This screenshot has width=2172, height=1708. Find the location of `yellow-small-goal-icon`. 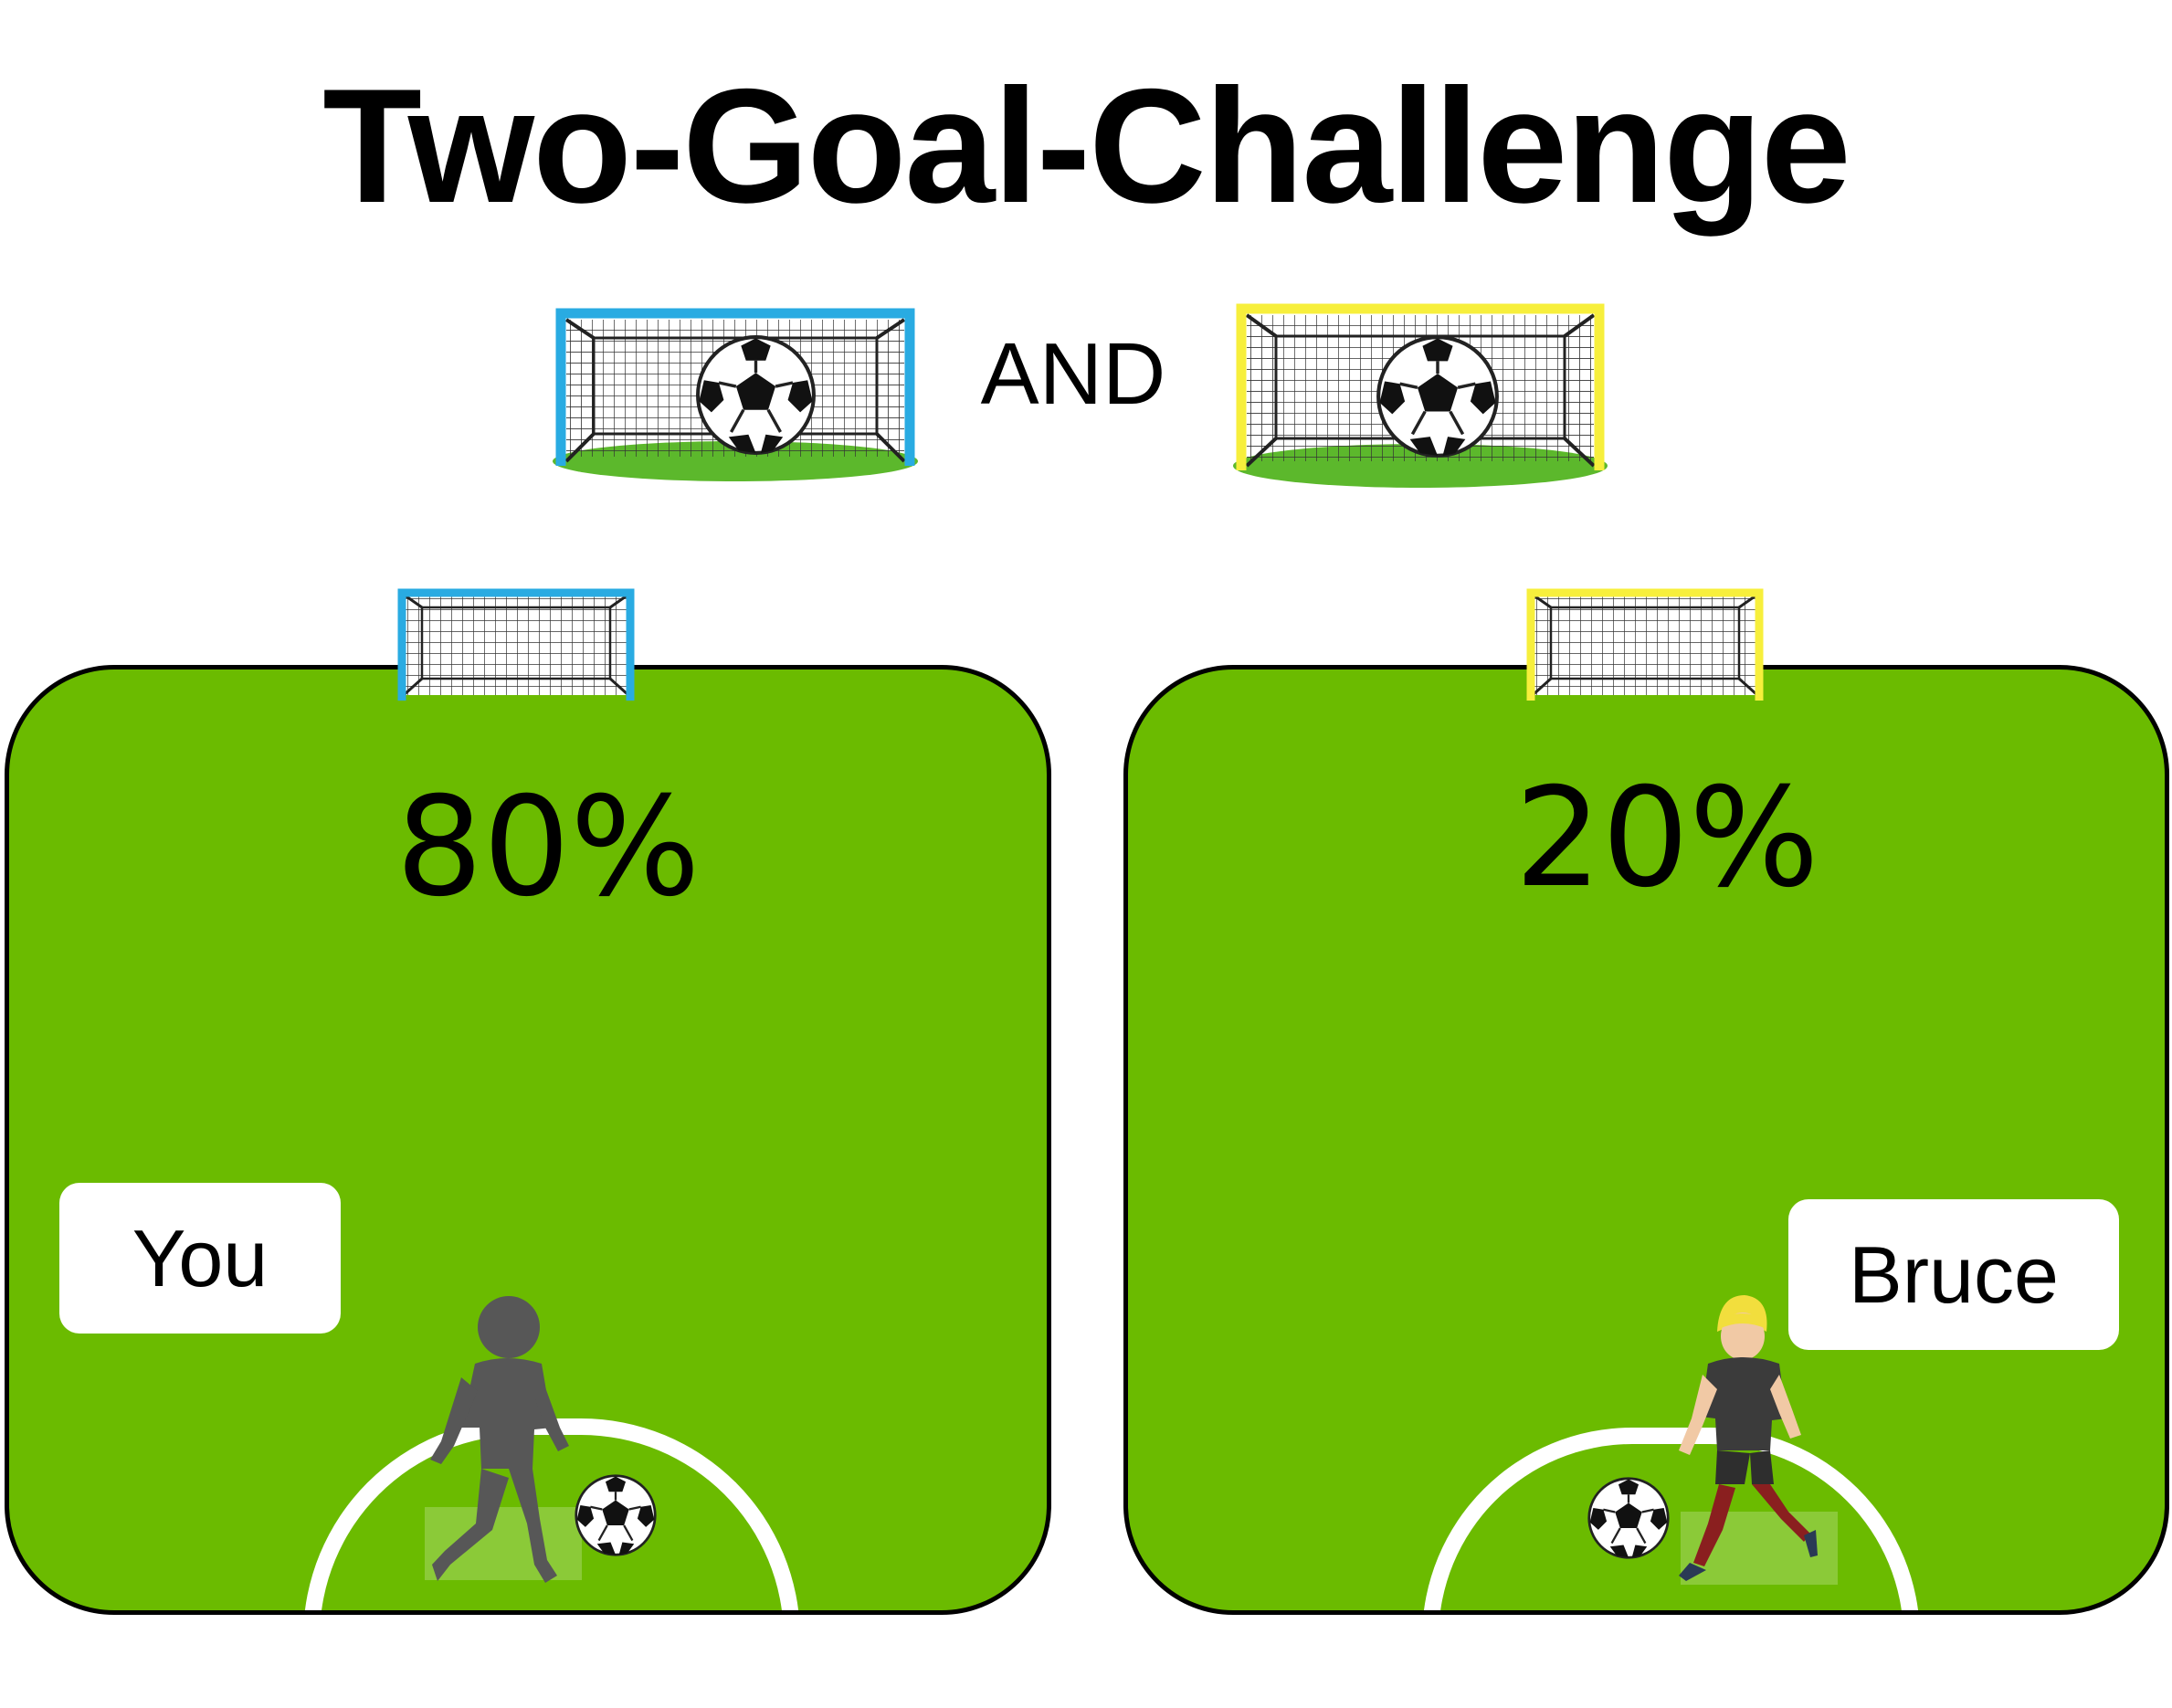

yellow-small-goal-icon is located at coordinates (1645, 644).